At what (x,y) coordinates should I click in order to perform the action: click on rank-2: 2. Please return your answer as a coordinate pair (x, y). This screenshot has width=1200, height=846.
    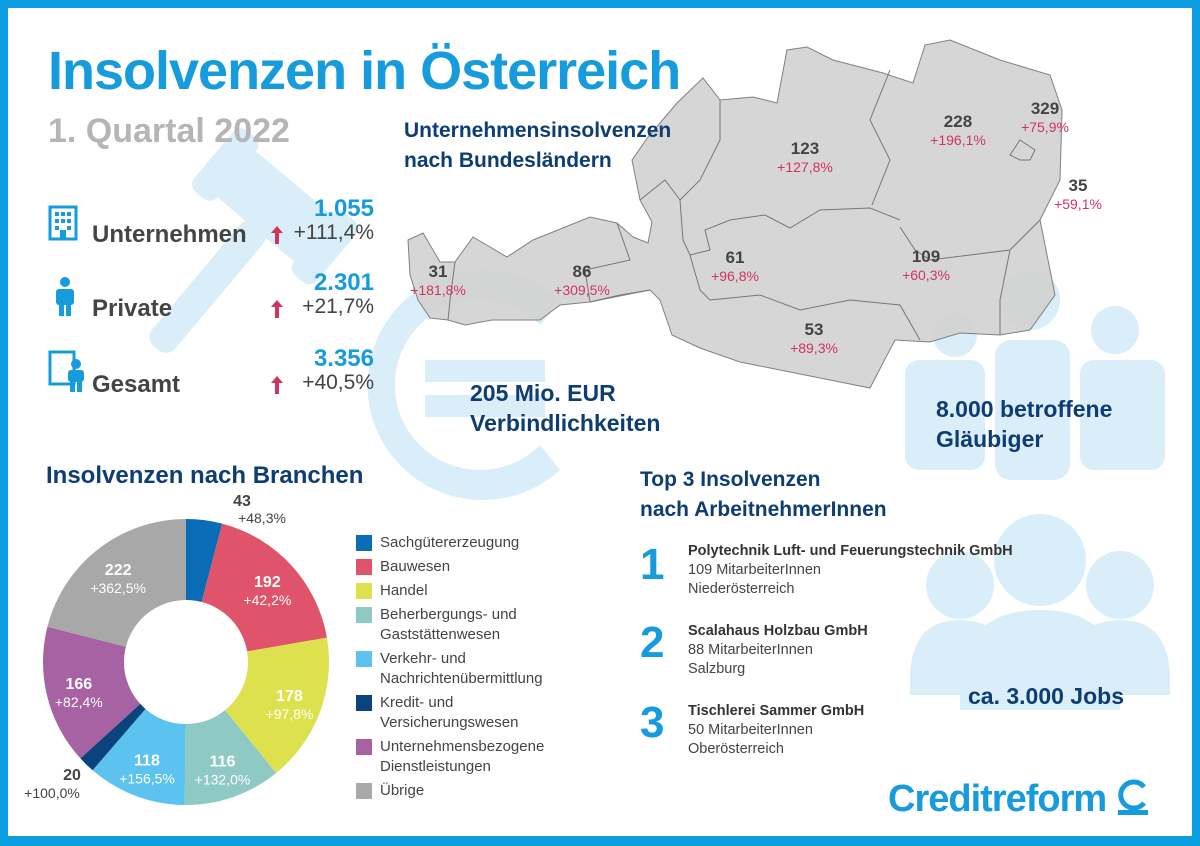
    Looking at the image, I should click on (652, 642).